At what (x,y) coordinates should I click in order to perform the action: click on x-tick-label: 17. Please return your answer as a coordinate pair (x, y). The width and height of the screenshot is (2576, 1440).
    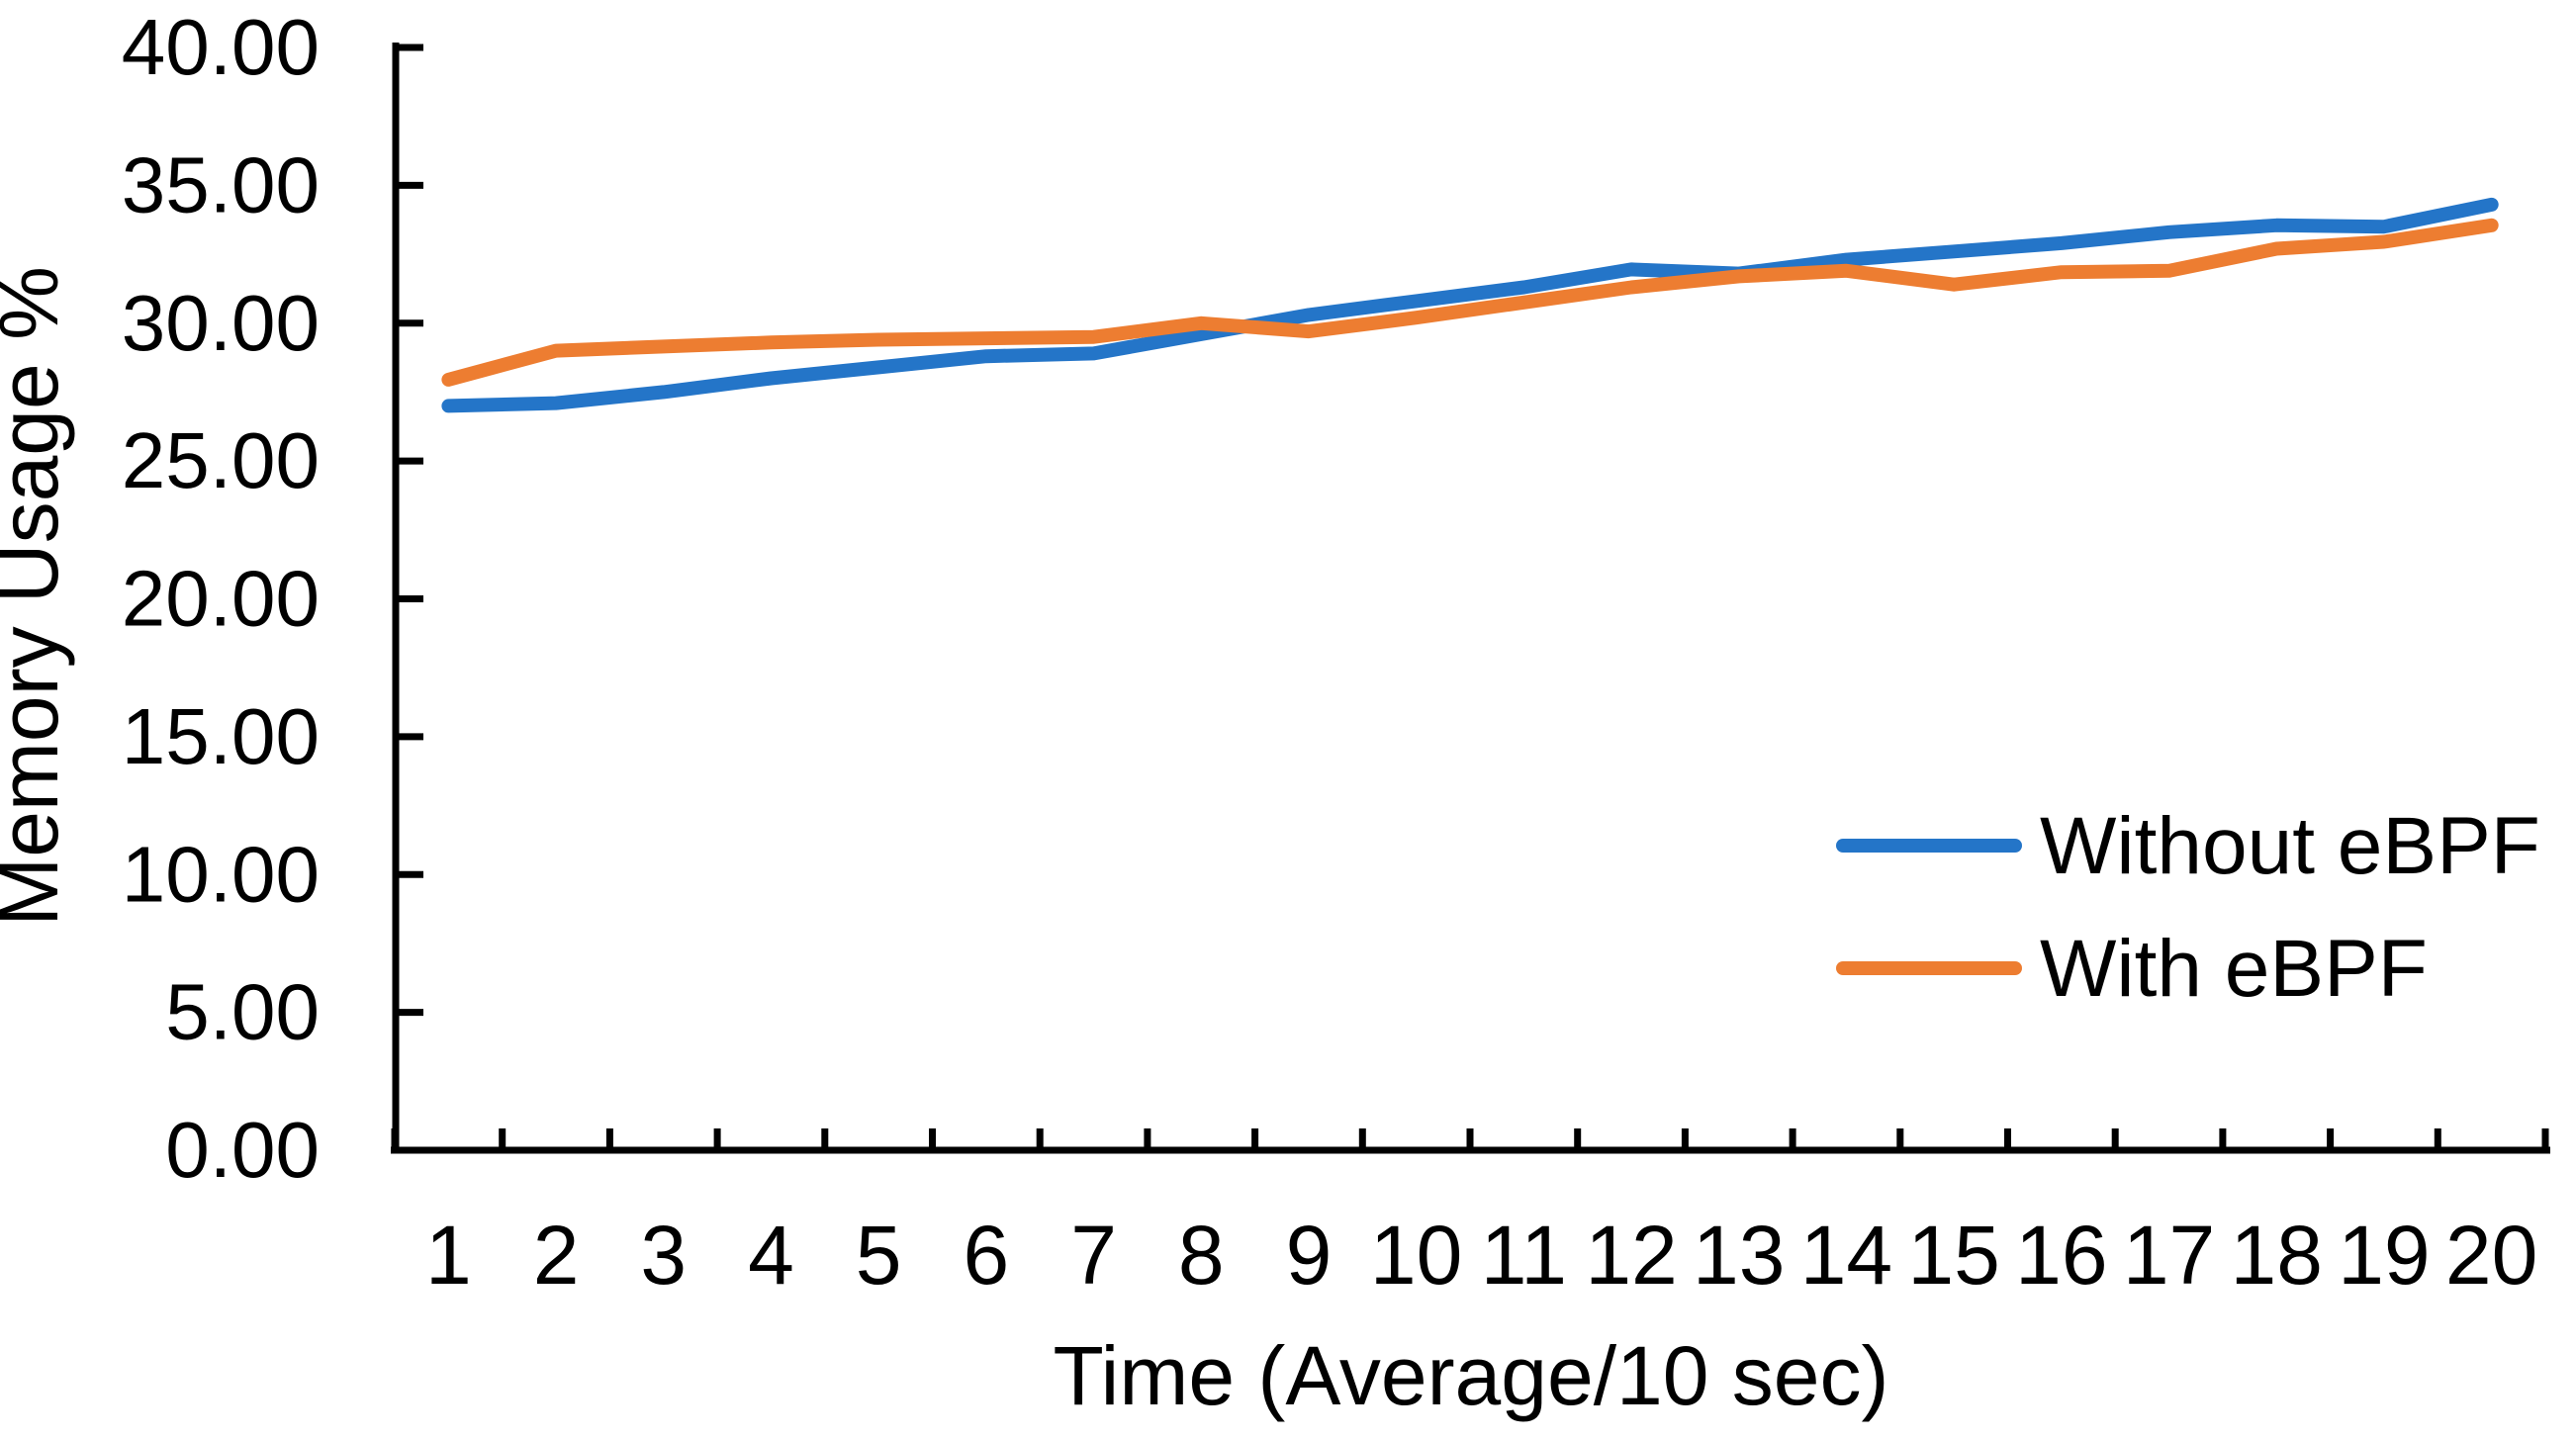
    Looking at the image, I should click on (2169, 1255).